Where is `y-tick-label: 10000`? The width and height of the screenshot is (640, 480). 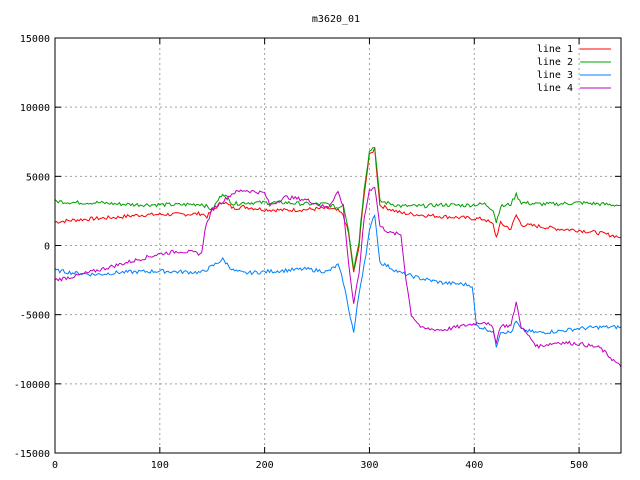 y-tick-label: 10000 is located at coordinates (35, 108).